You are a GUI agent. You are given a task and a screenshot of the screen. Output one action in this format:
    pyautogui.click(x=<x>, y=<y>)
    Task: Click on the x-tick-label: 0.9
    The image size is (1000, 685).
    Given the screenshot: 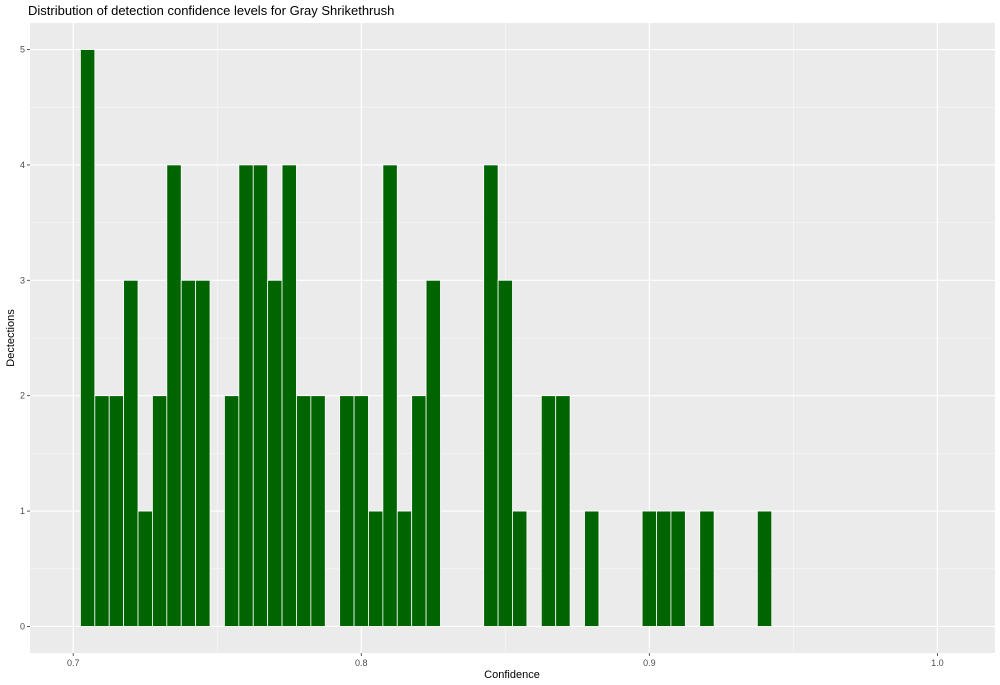 What is the action you would take?
    pyautogui.click(x=649, y=663)
    